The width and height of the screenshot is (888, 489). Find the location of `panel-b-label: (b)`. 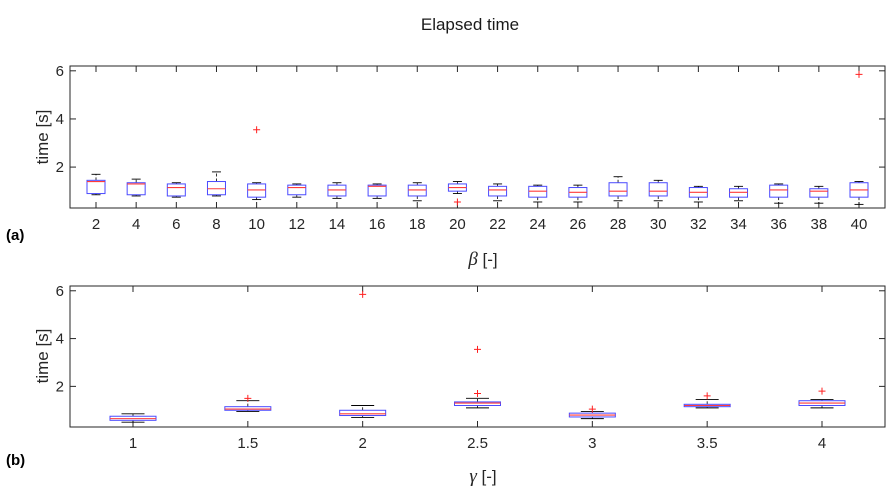

panel-b-label: (b) is located at coordinates (15, 460).